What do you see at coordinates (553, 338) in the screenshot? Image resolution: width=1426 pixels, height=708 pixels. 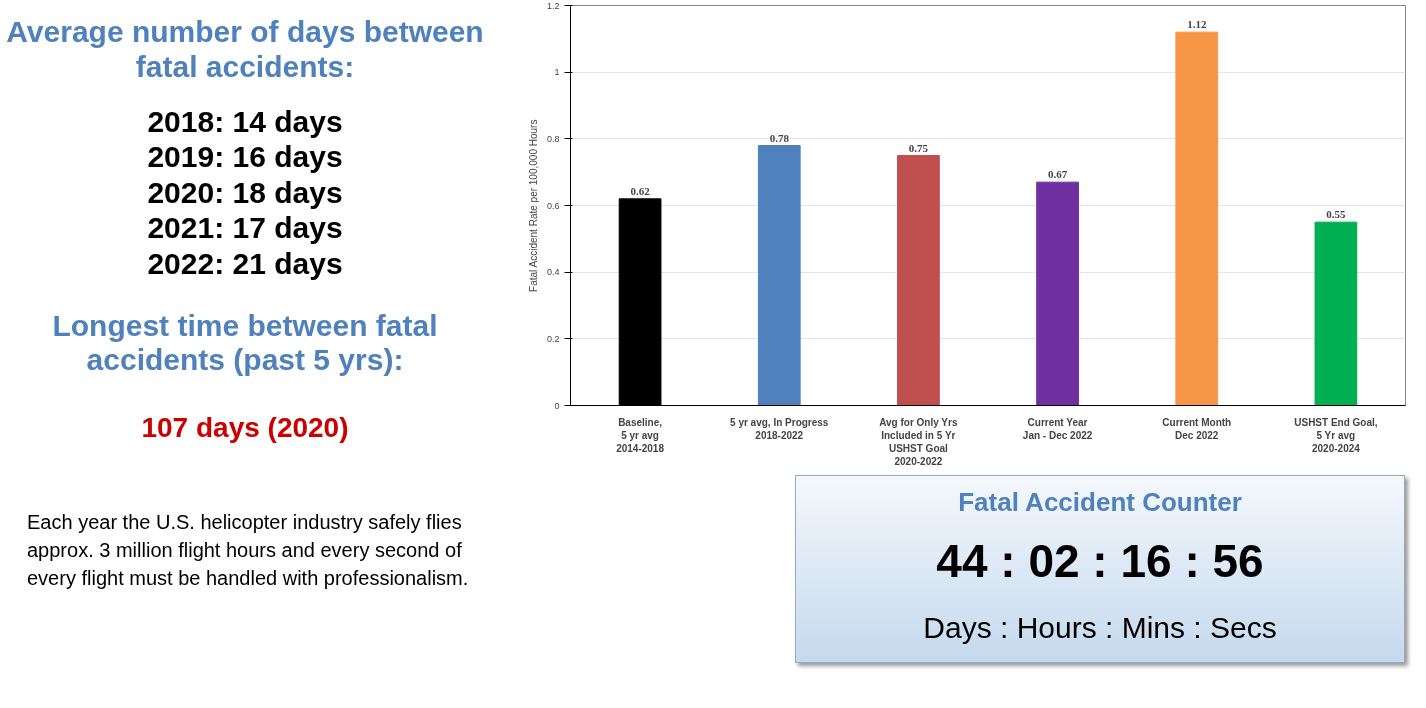 I see `y-tick-label: 0.2` at bounding box center [553, 338].